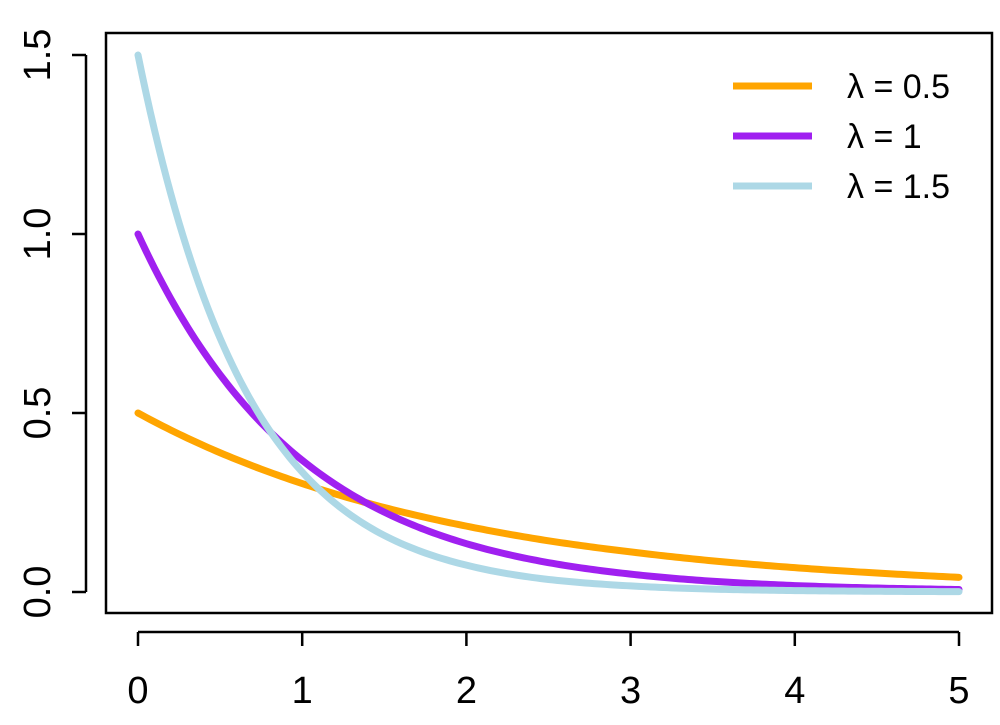  Describe the element at coordinates (38, 592) in the screenshot. I see `y-tick-label: 0.0` at that location.